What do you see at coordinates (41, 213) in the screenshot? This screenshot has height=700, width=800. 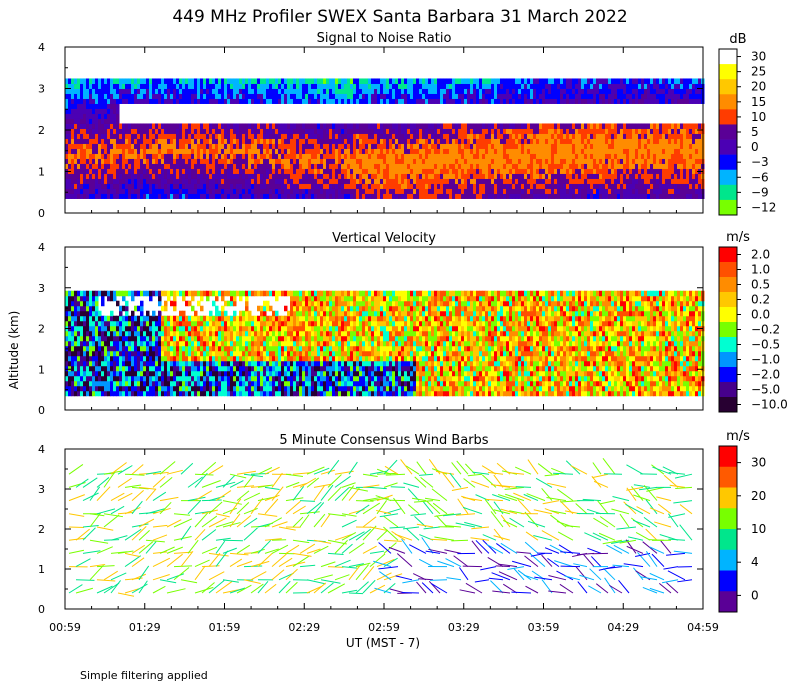 I see `y-tick-label: 0` at bounding box center [41, 213].